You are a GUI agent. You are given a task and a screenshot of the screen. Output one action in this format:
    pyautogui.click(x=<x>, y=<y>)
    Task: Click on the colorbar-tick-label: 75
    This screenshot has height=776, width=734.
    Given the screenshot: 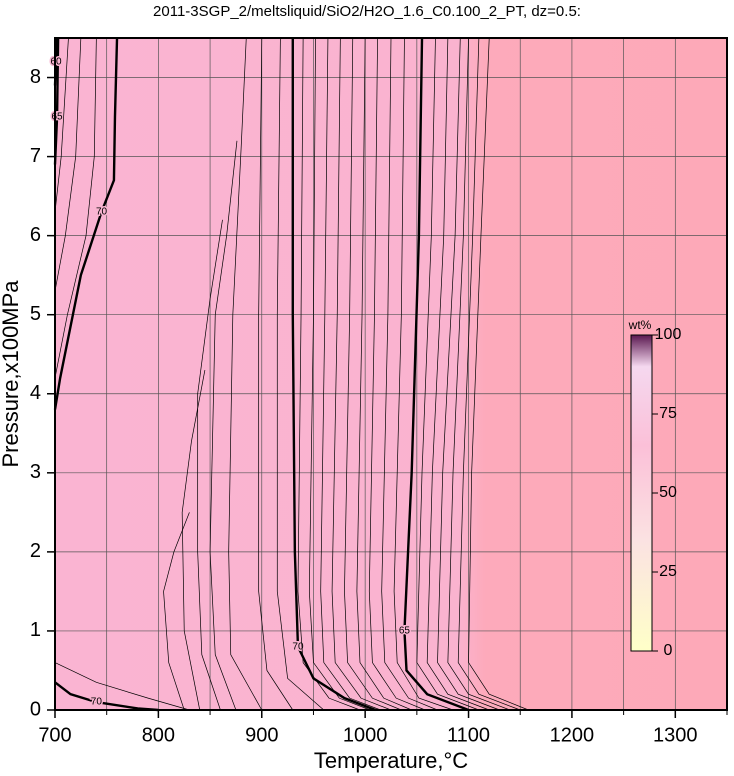 What is the action you would take?
    pyautogui.click(x=668, y=413)
    